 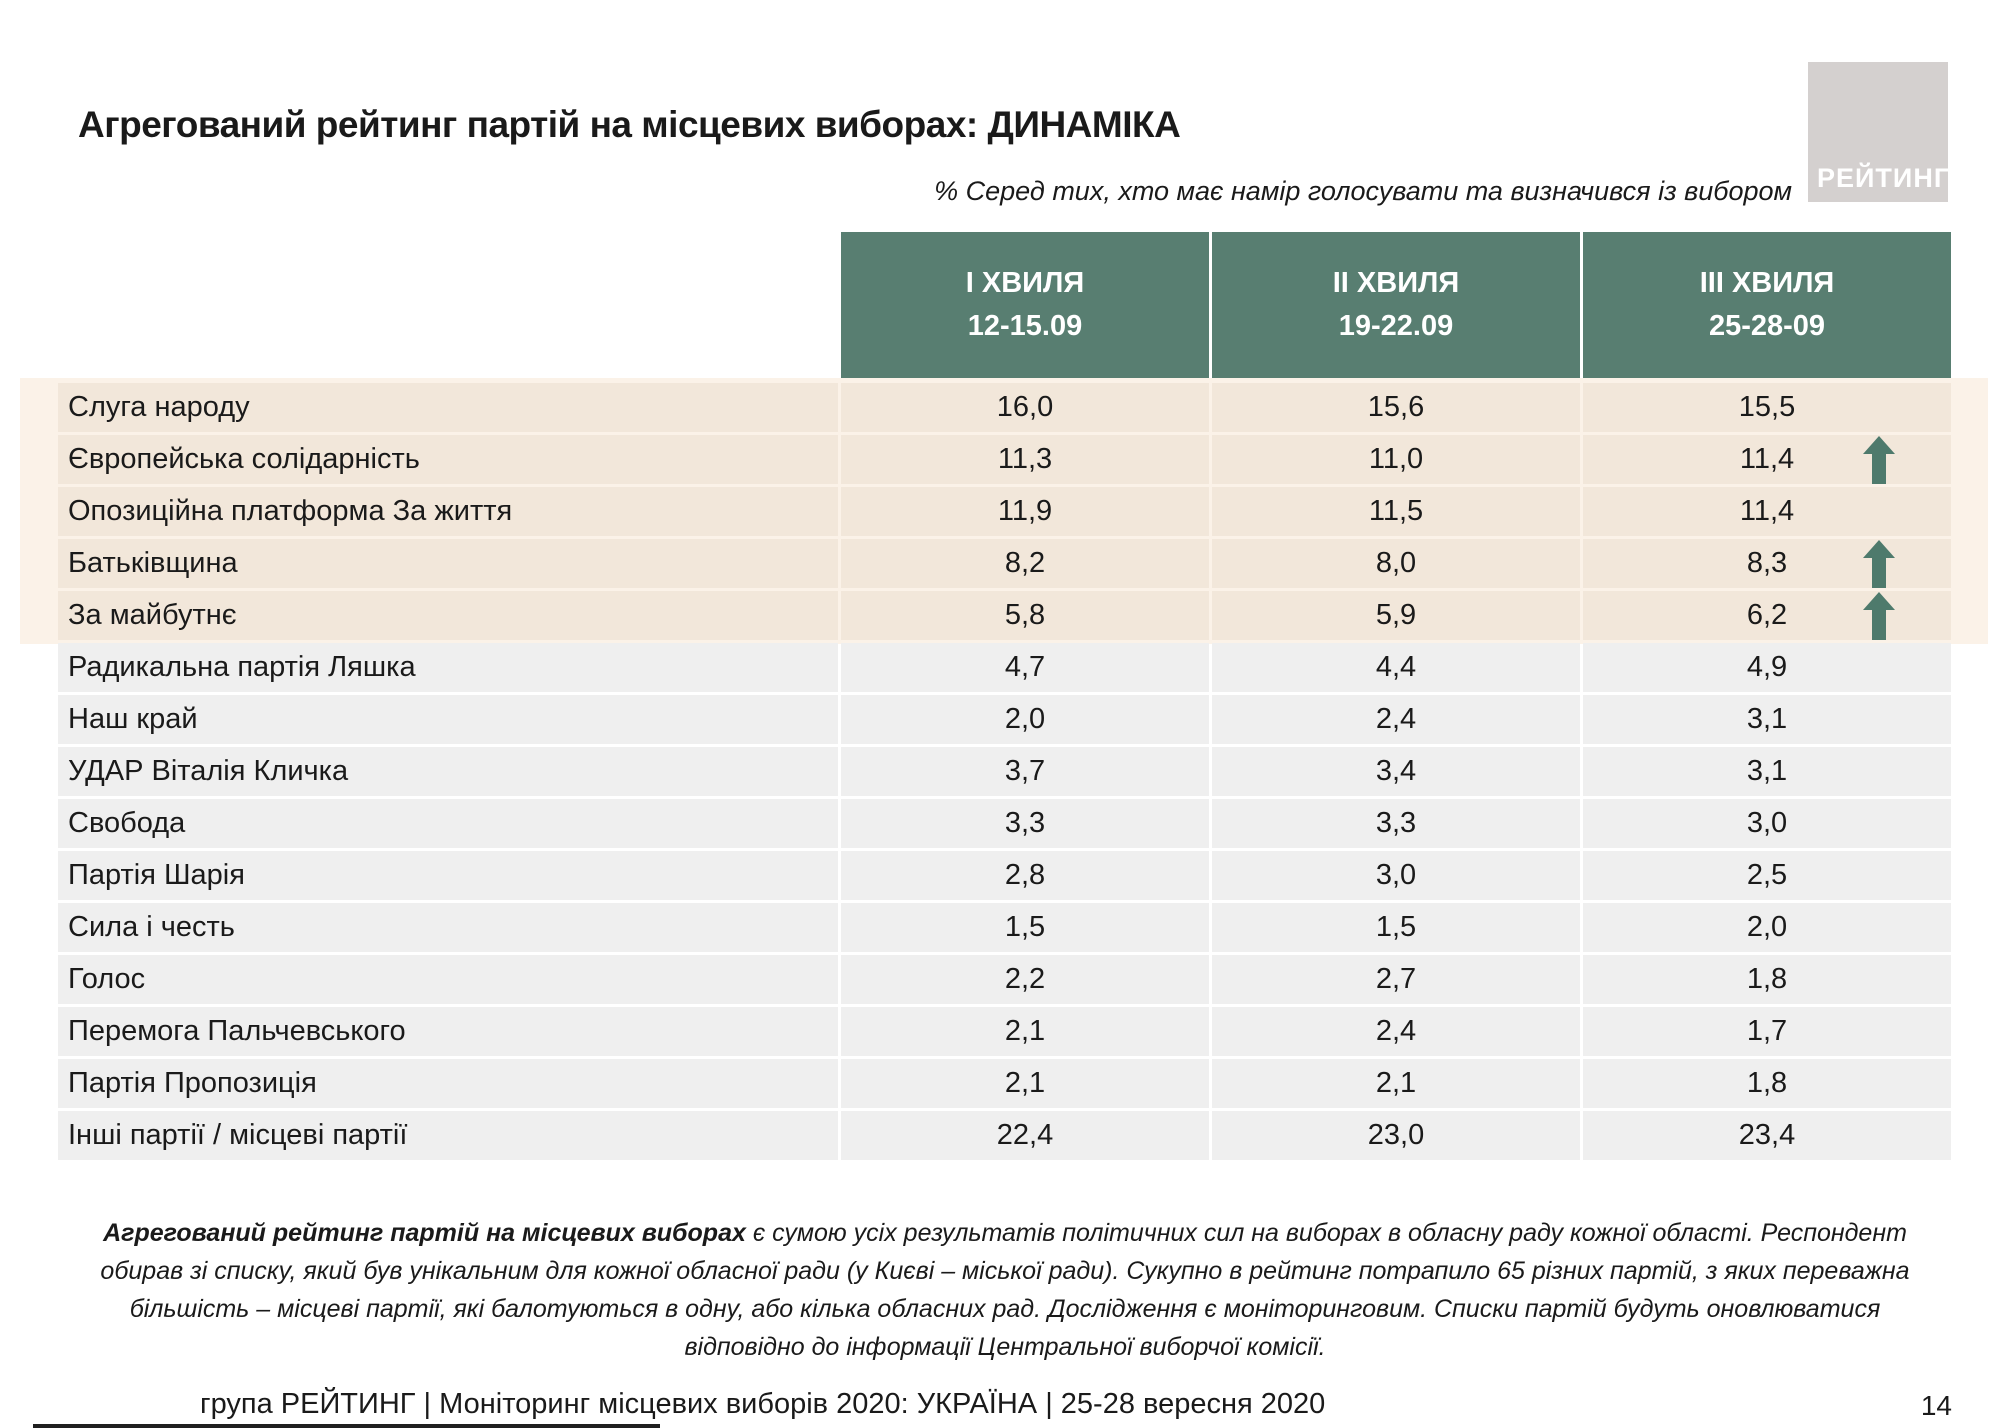 I want to click on wave1-value: 3,7, so click(x=1025, y=771).